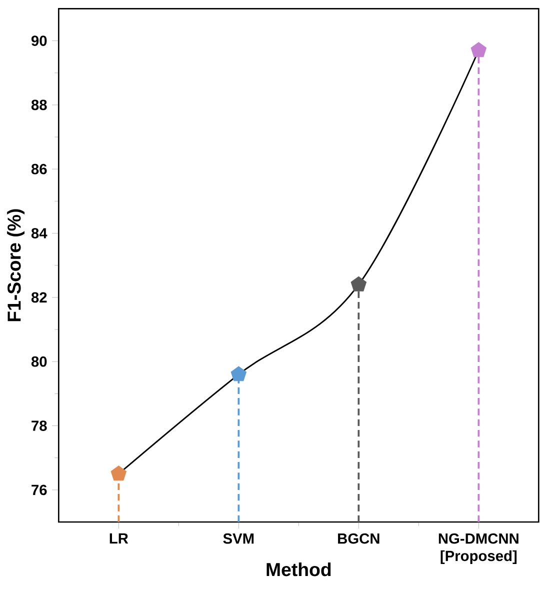  I want to click on y-tick-label: 78, so click(39, 425).